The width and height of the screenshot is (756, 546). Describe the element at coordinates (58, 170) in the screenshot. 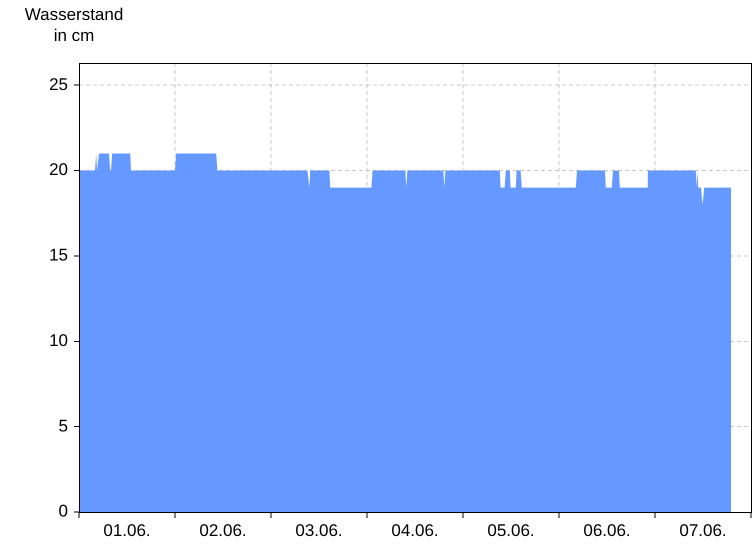

I see `y-tick-label: 20` at that location.